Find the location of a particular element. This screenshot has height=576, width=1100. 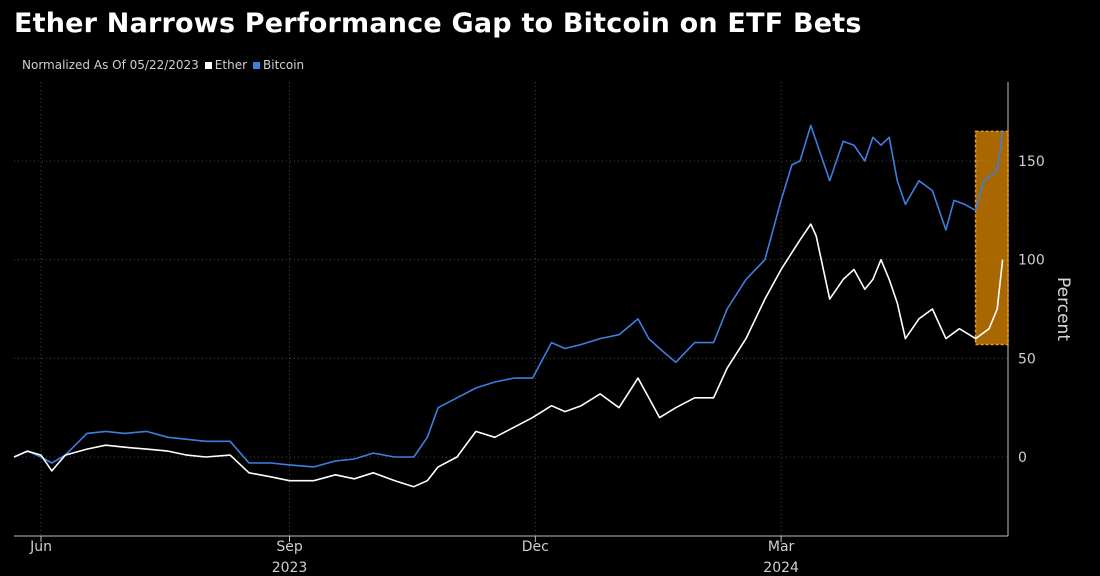

y-tick-label: 100 is located at coordinates (1031, 261).